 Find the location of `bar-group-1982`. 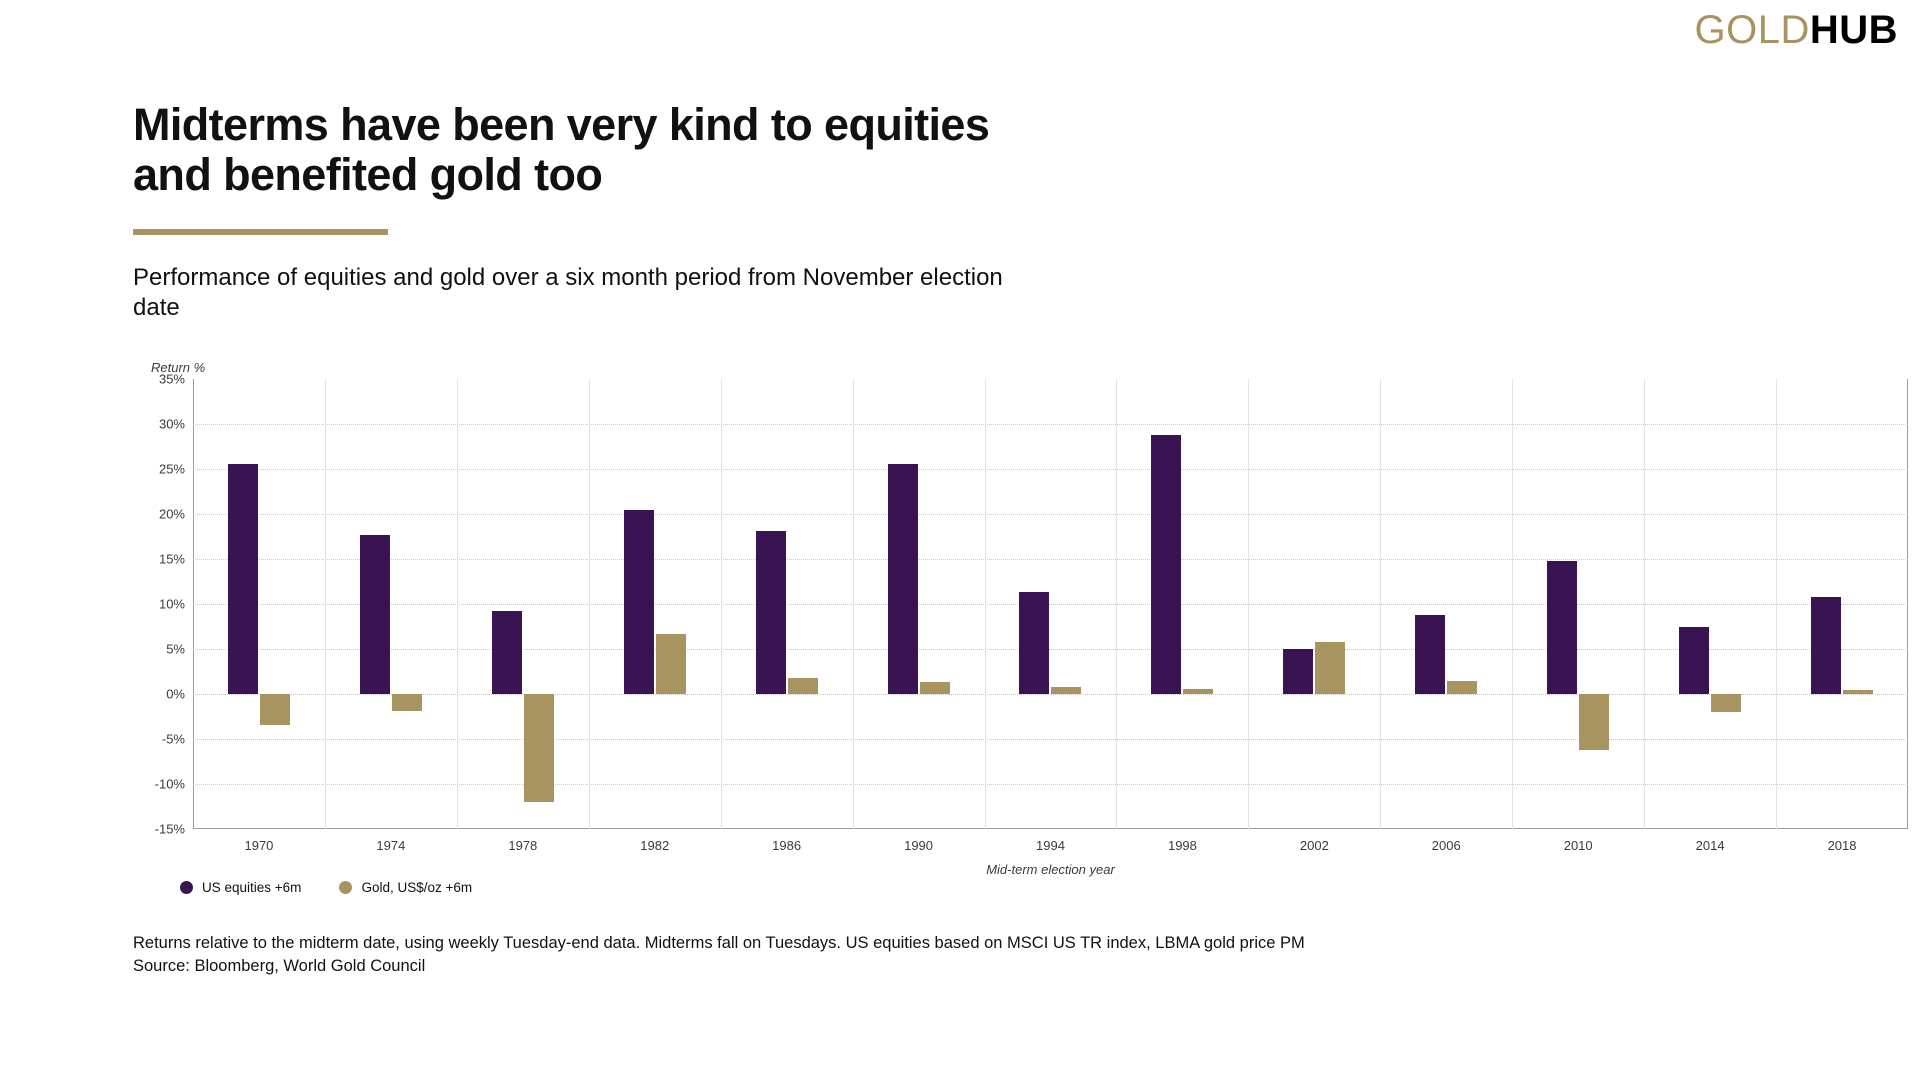

bar-group-1982 is located at coordinates (655, 604).